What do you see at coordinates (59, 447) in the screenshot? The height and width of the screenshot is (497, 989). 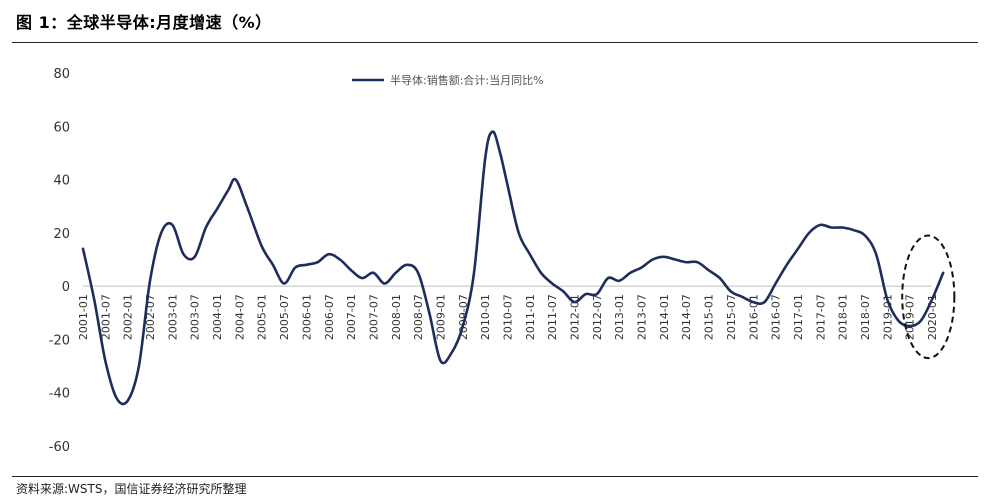 I see `y-tick-label: -60` at bounding box center [59, 447].